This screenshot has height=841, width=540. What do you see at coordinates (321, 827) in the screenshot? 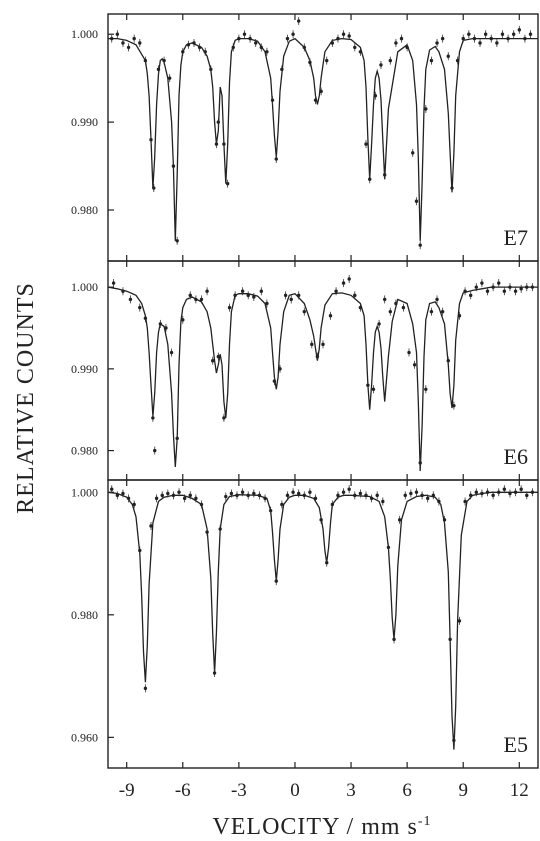
I see `x-axis-title: VELOCITY / mm s-1` at bounding box center [321, 827].